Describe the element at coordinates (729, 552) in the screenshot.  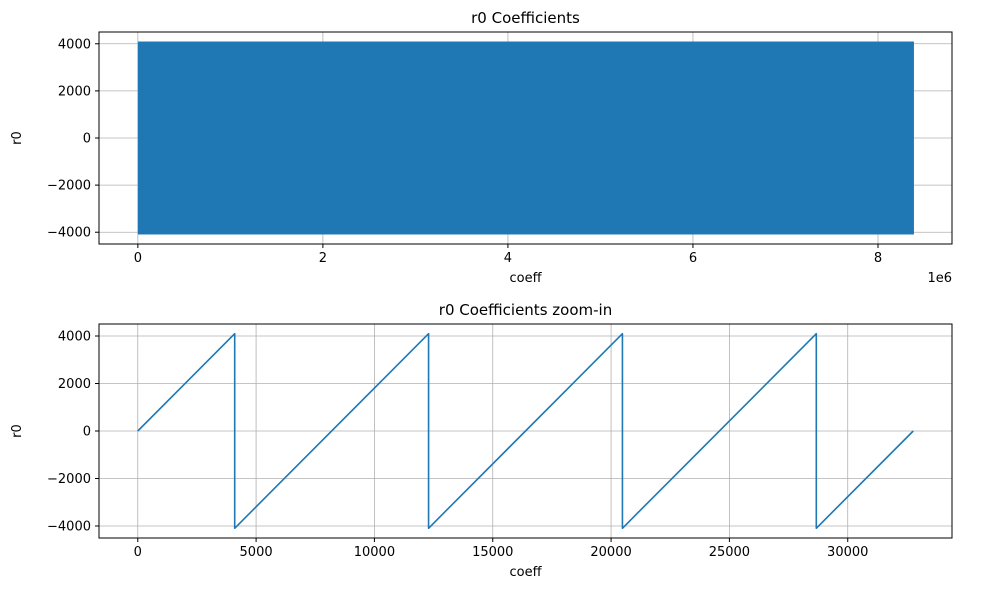
I see `x-tick-label: 25000` at that location.